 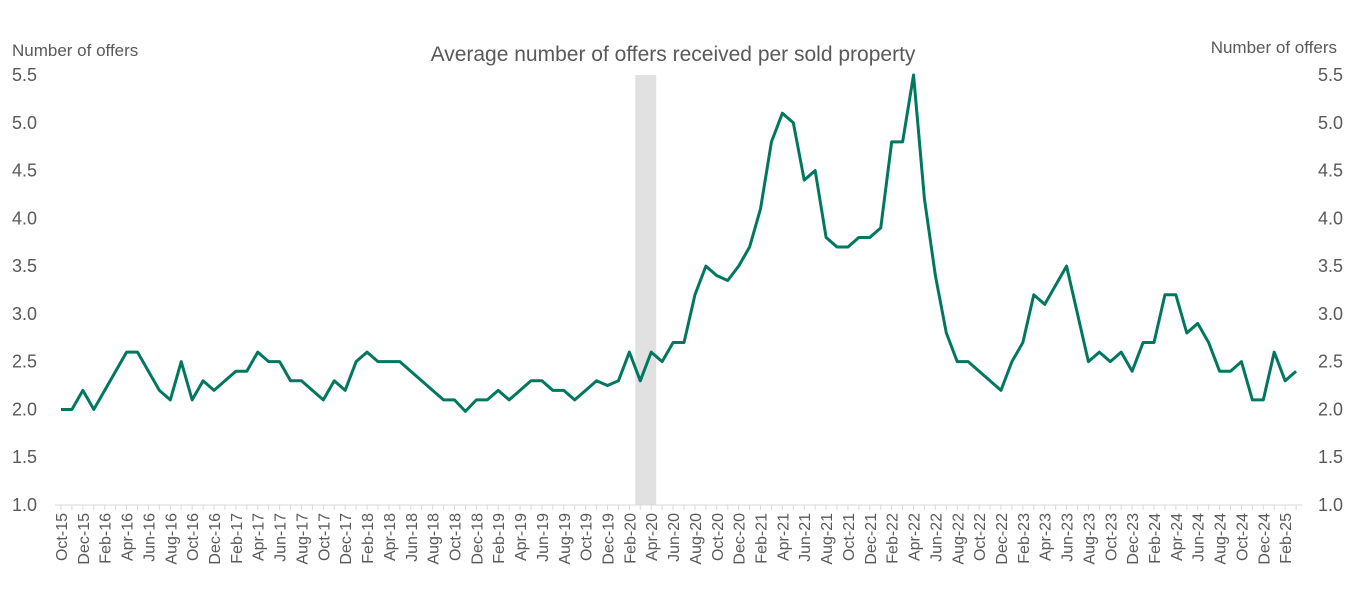 What do you see at coordinates (1330, 218) in the screenshot?
I see `y-tick-label-right: 4.0` at bounding box center [1330, 218].